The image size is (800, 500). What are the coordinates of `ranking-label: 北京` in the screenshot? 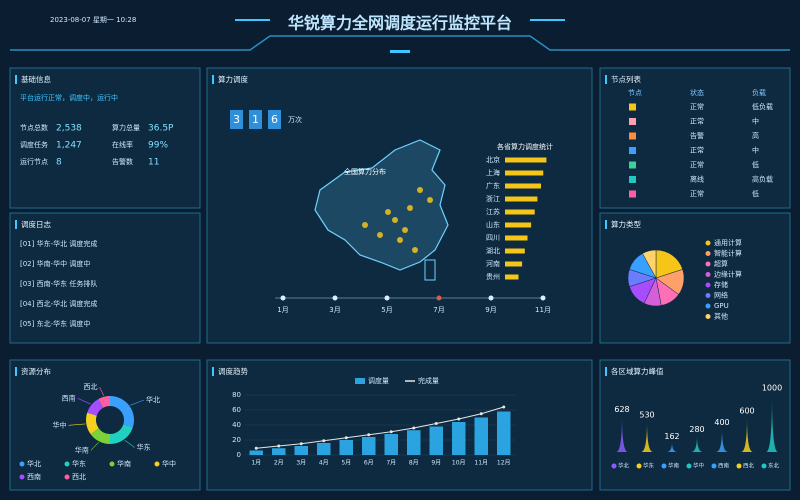 It's located at (493, 159).